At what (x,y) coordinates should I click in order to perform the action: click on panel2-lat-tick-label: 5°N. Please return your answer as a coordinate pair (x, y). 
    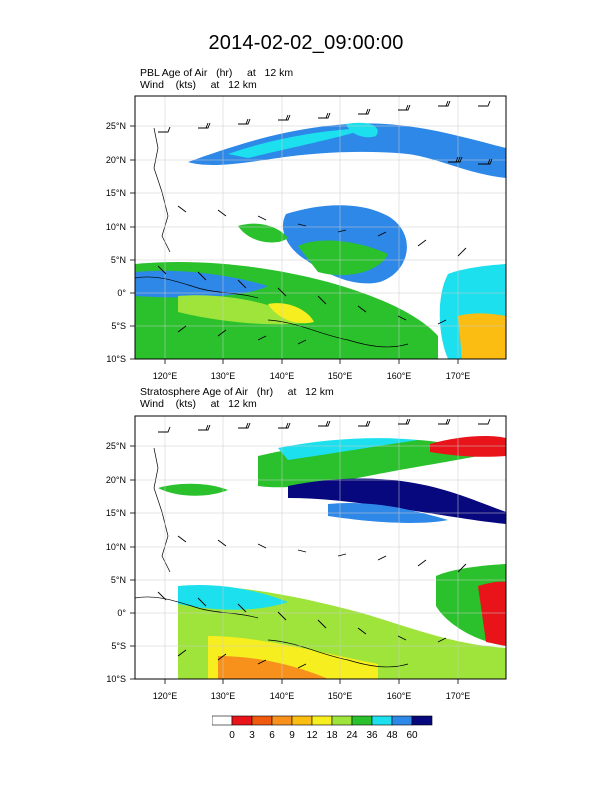
    Looking at the image, I should click on (118, 580).